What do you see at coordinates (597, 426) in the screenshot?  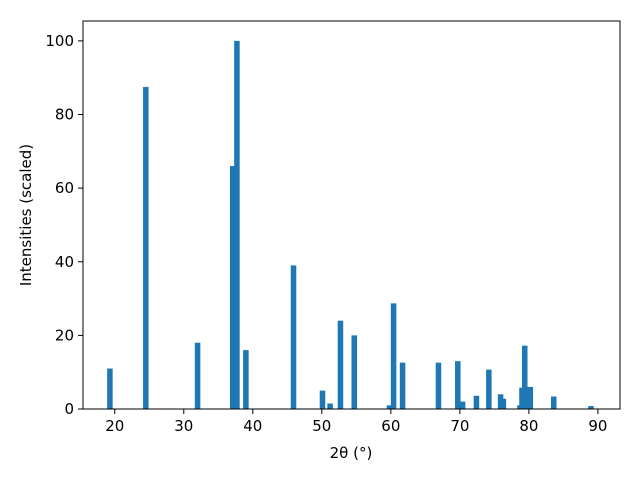 I see `x-tick-label: 90` at bounding box center [597, 426].